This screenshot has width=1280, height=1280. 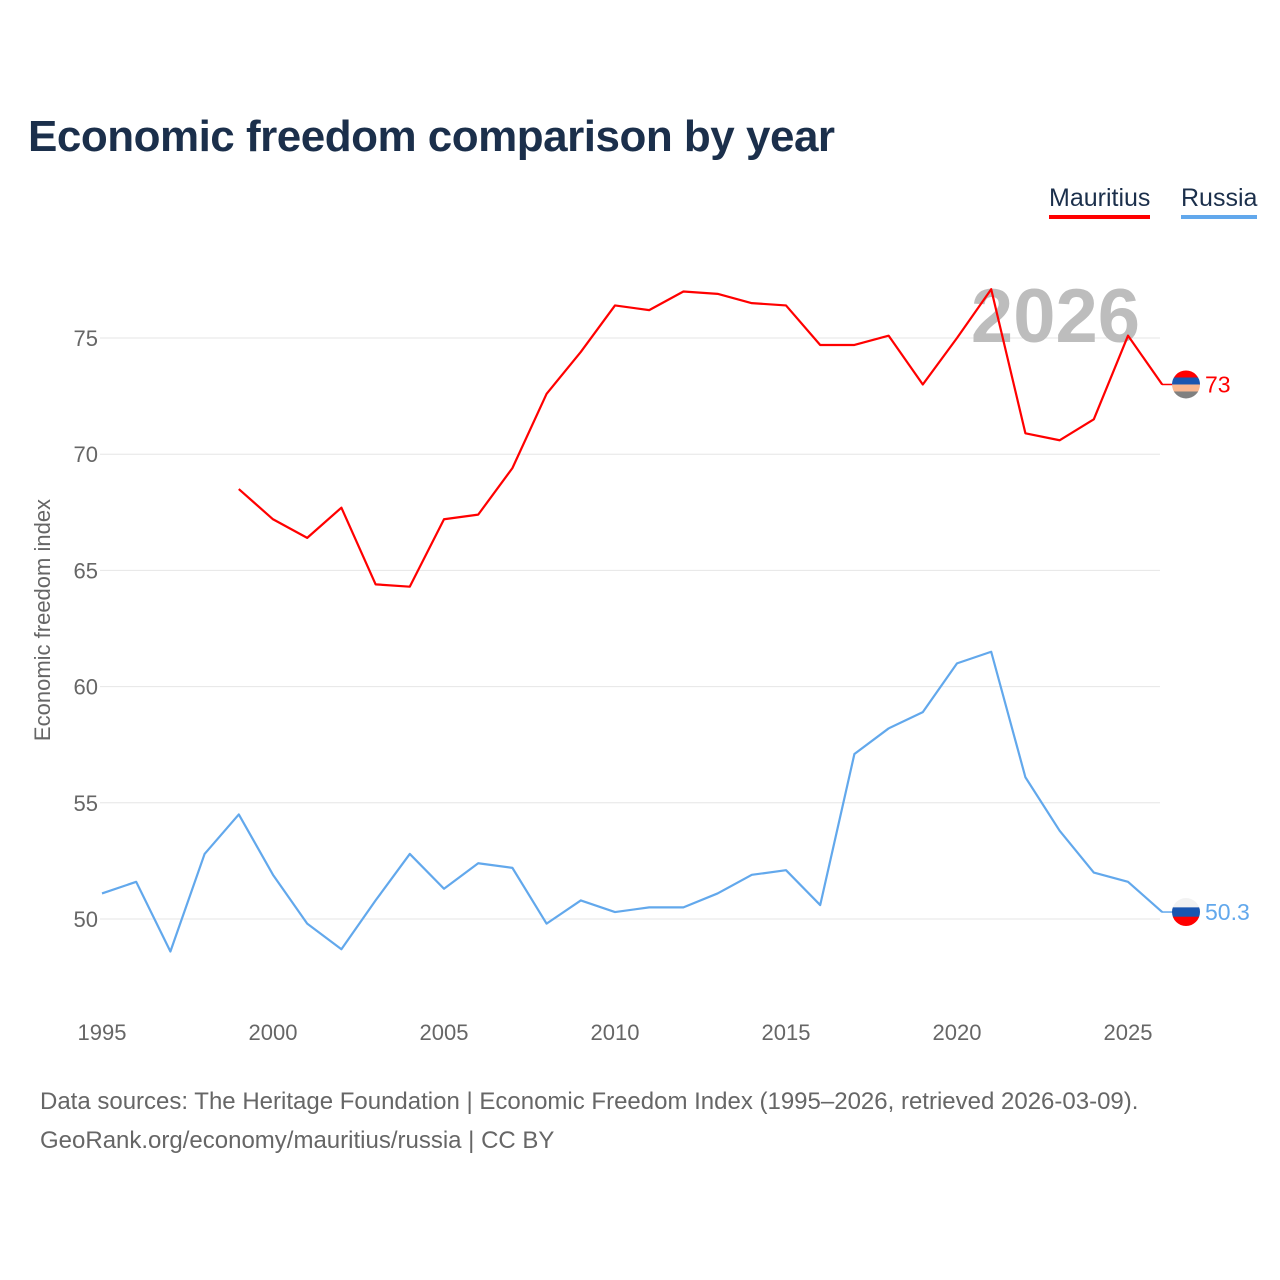 I want to click on end-value-label: 73, so click(x=1218, y=384).